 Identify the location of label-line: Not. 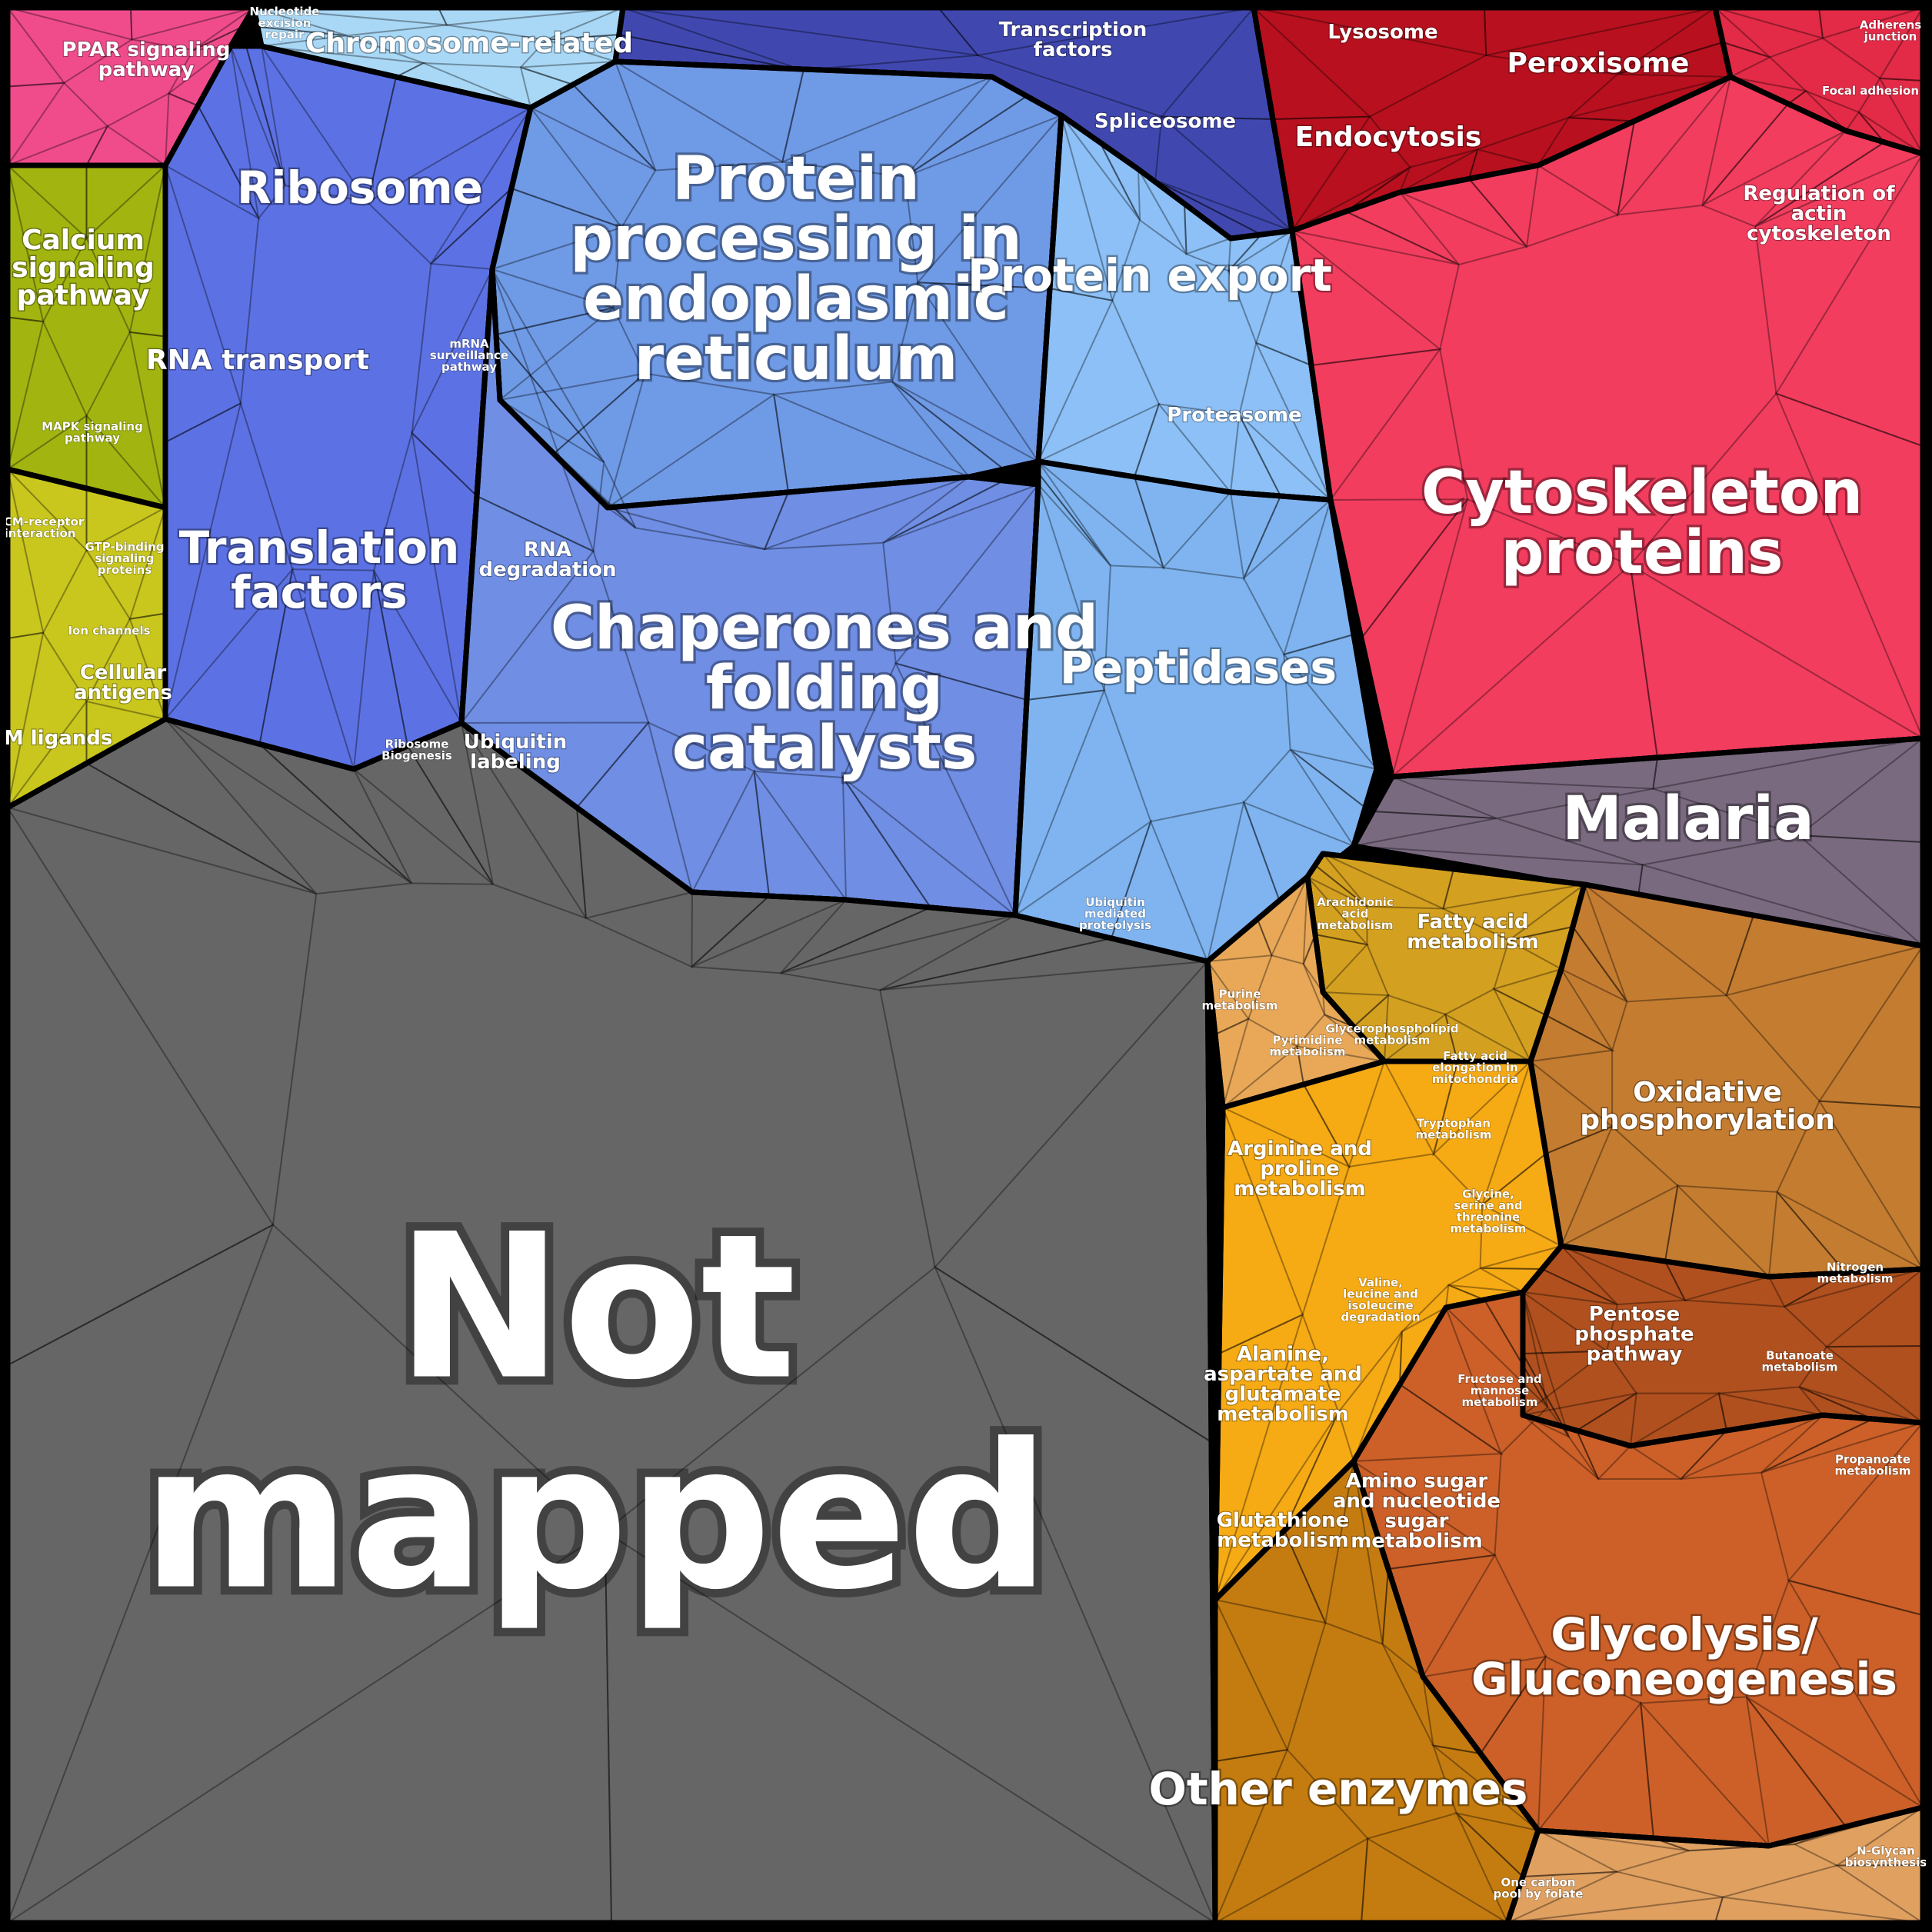
(596, 1308).